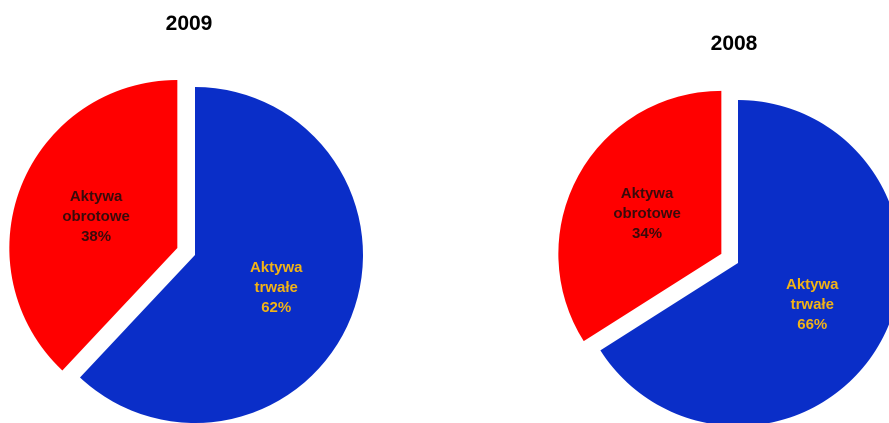  Describe the element at coordinates (189, 23) in the screenshot. I see `chart-title: 2009` at that location.